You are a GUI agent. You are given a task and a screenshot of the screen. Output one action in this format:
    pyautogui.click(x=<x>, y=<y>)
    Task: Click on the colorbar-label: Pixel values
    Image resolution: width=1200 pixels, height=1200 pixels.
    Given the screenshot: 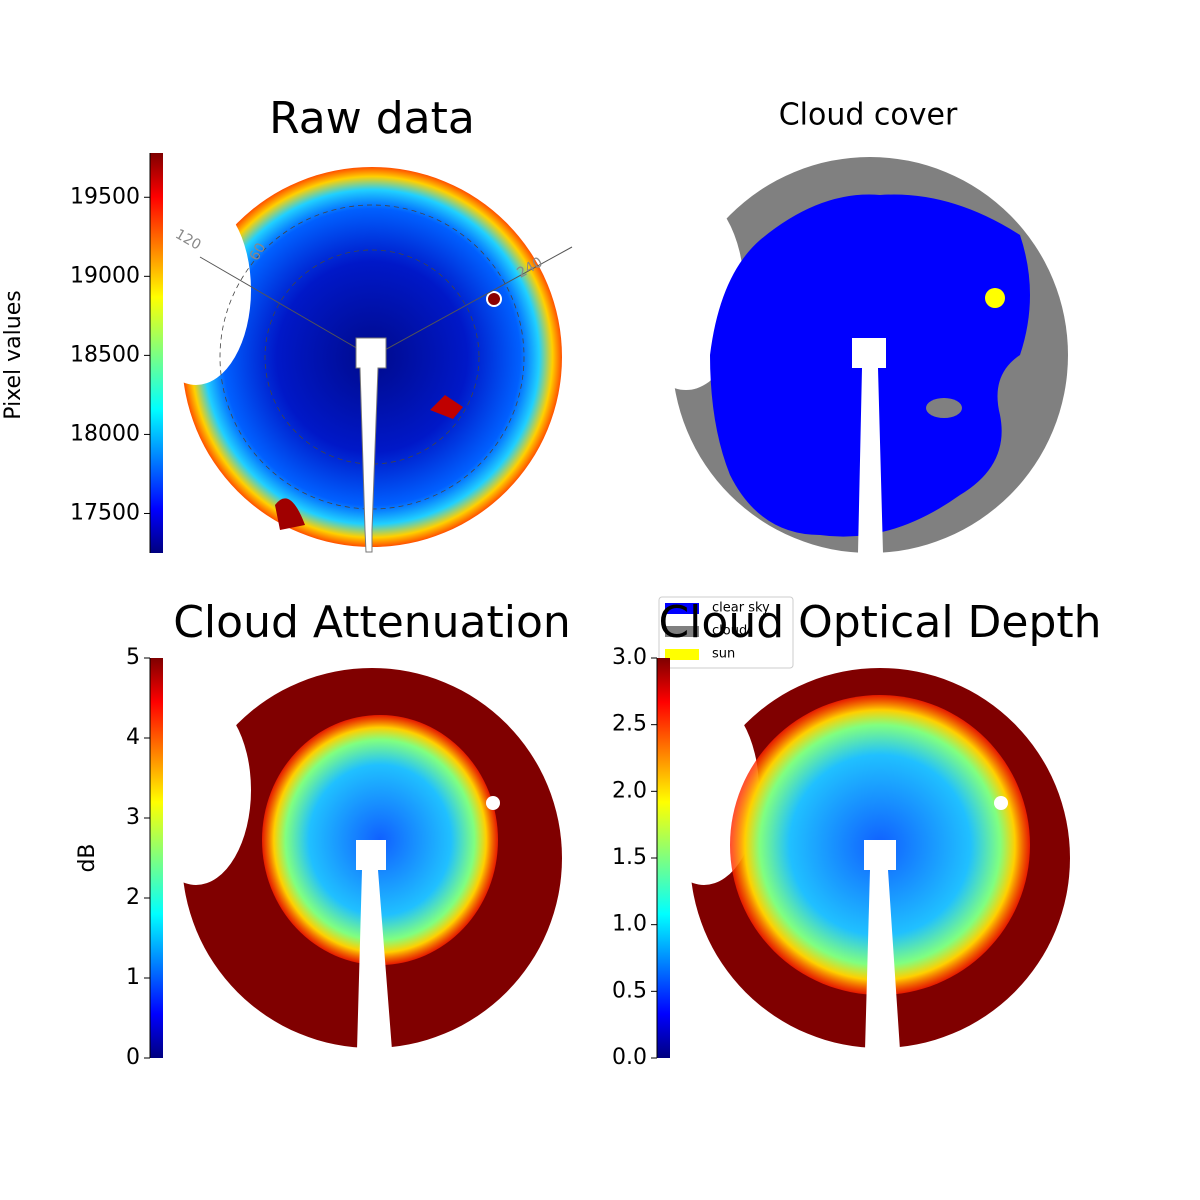 What is the action you would take?
    pyautogui.click(x=13, y=354)
    